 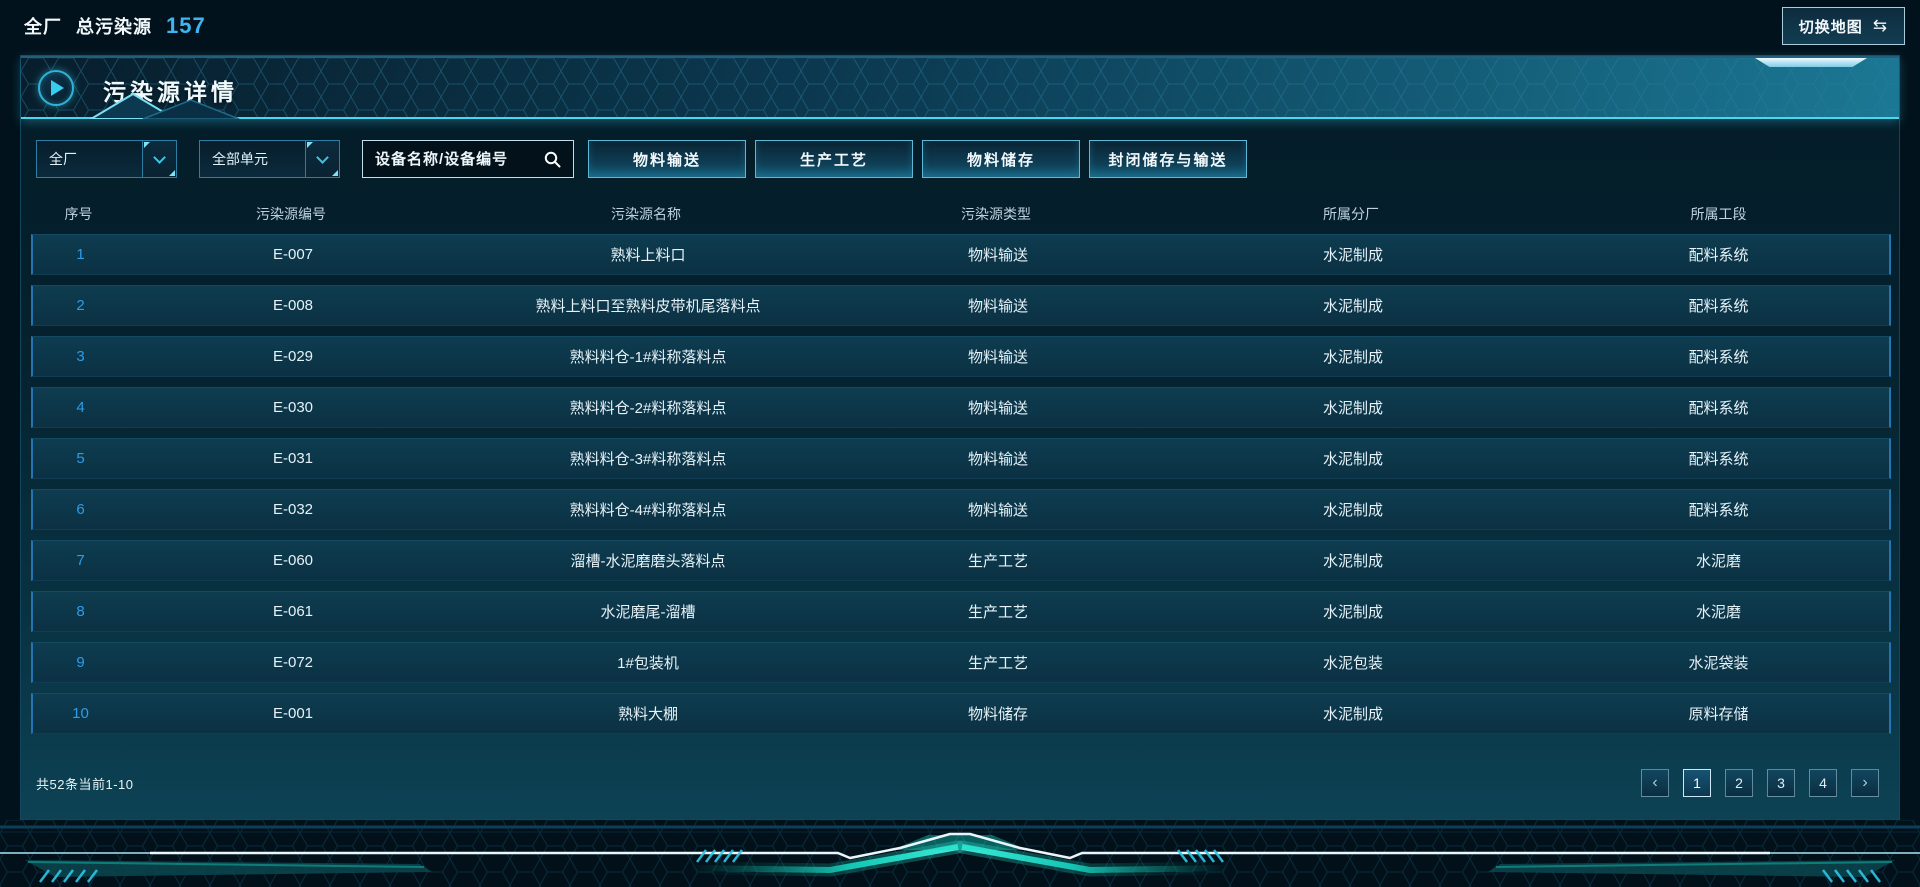 What do you see at coordinates (1718, 663) in the screenshot?
I see `cell-work-section: 水泥袋装` at bounding box center [1718, 663].